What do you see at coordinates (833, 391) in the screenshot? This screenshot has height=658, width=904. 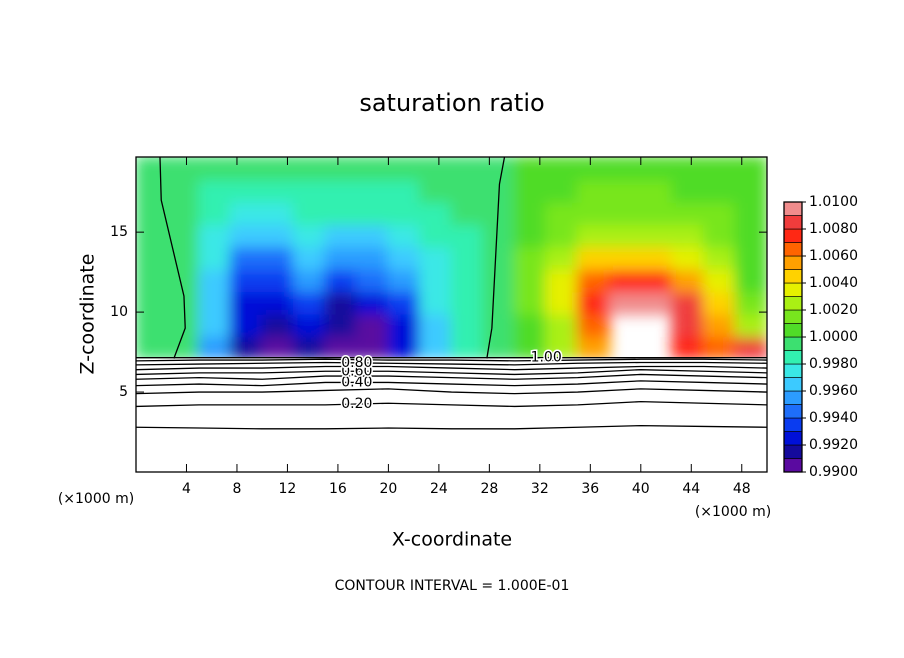 I see `colorbar-tick-label: 0.9960` at bounding box center [833, 391].